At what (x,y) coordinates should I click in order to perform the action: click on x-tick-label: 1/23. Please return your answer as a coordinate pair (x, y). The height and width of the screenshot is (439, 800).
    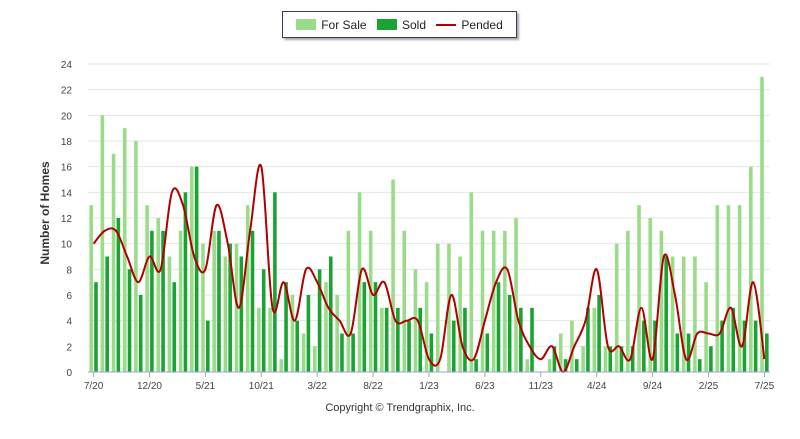
    Looking at the image, I should click on (429, 386).